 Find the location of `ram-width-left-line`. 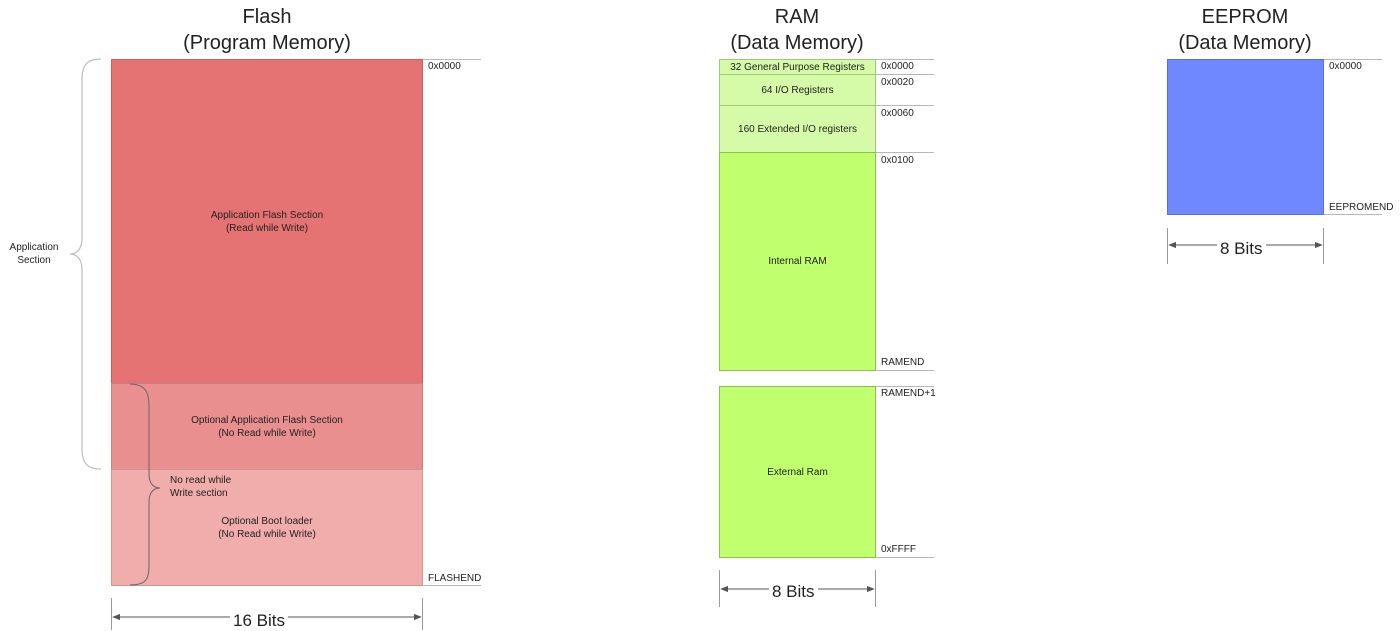

ram-width-left-line is located at coordinates (719, 588).